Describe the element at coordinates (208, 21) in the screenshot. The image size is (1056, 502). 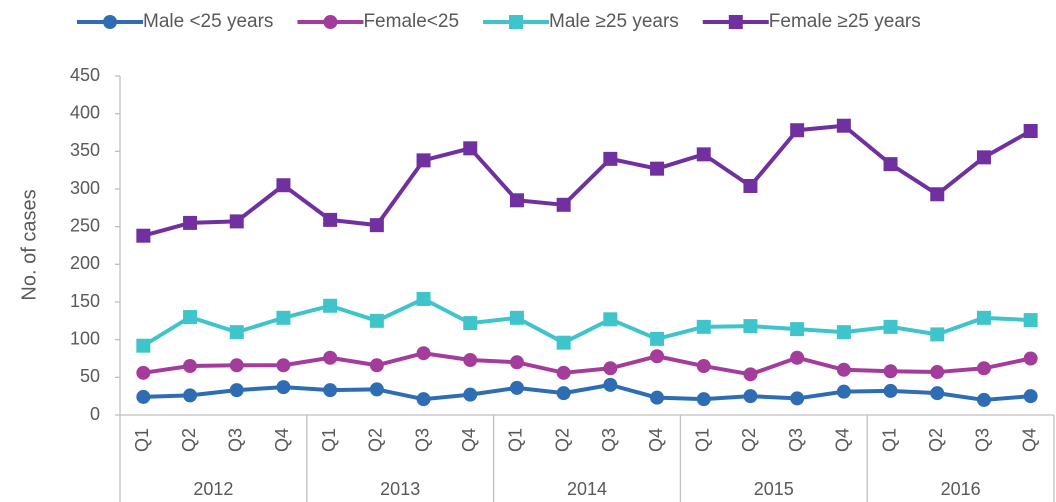
I see `legend-label: Male <25 years` at that location.